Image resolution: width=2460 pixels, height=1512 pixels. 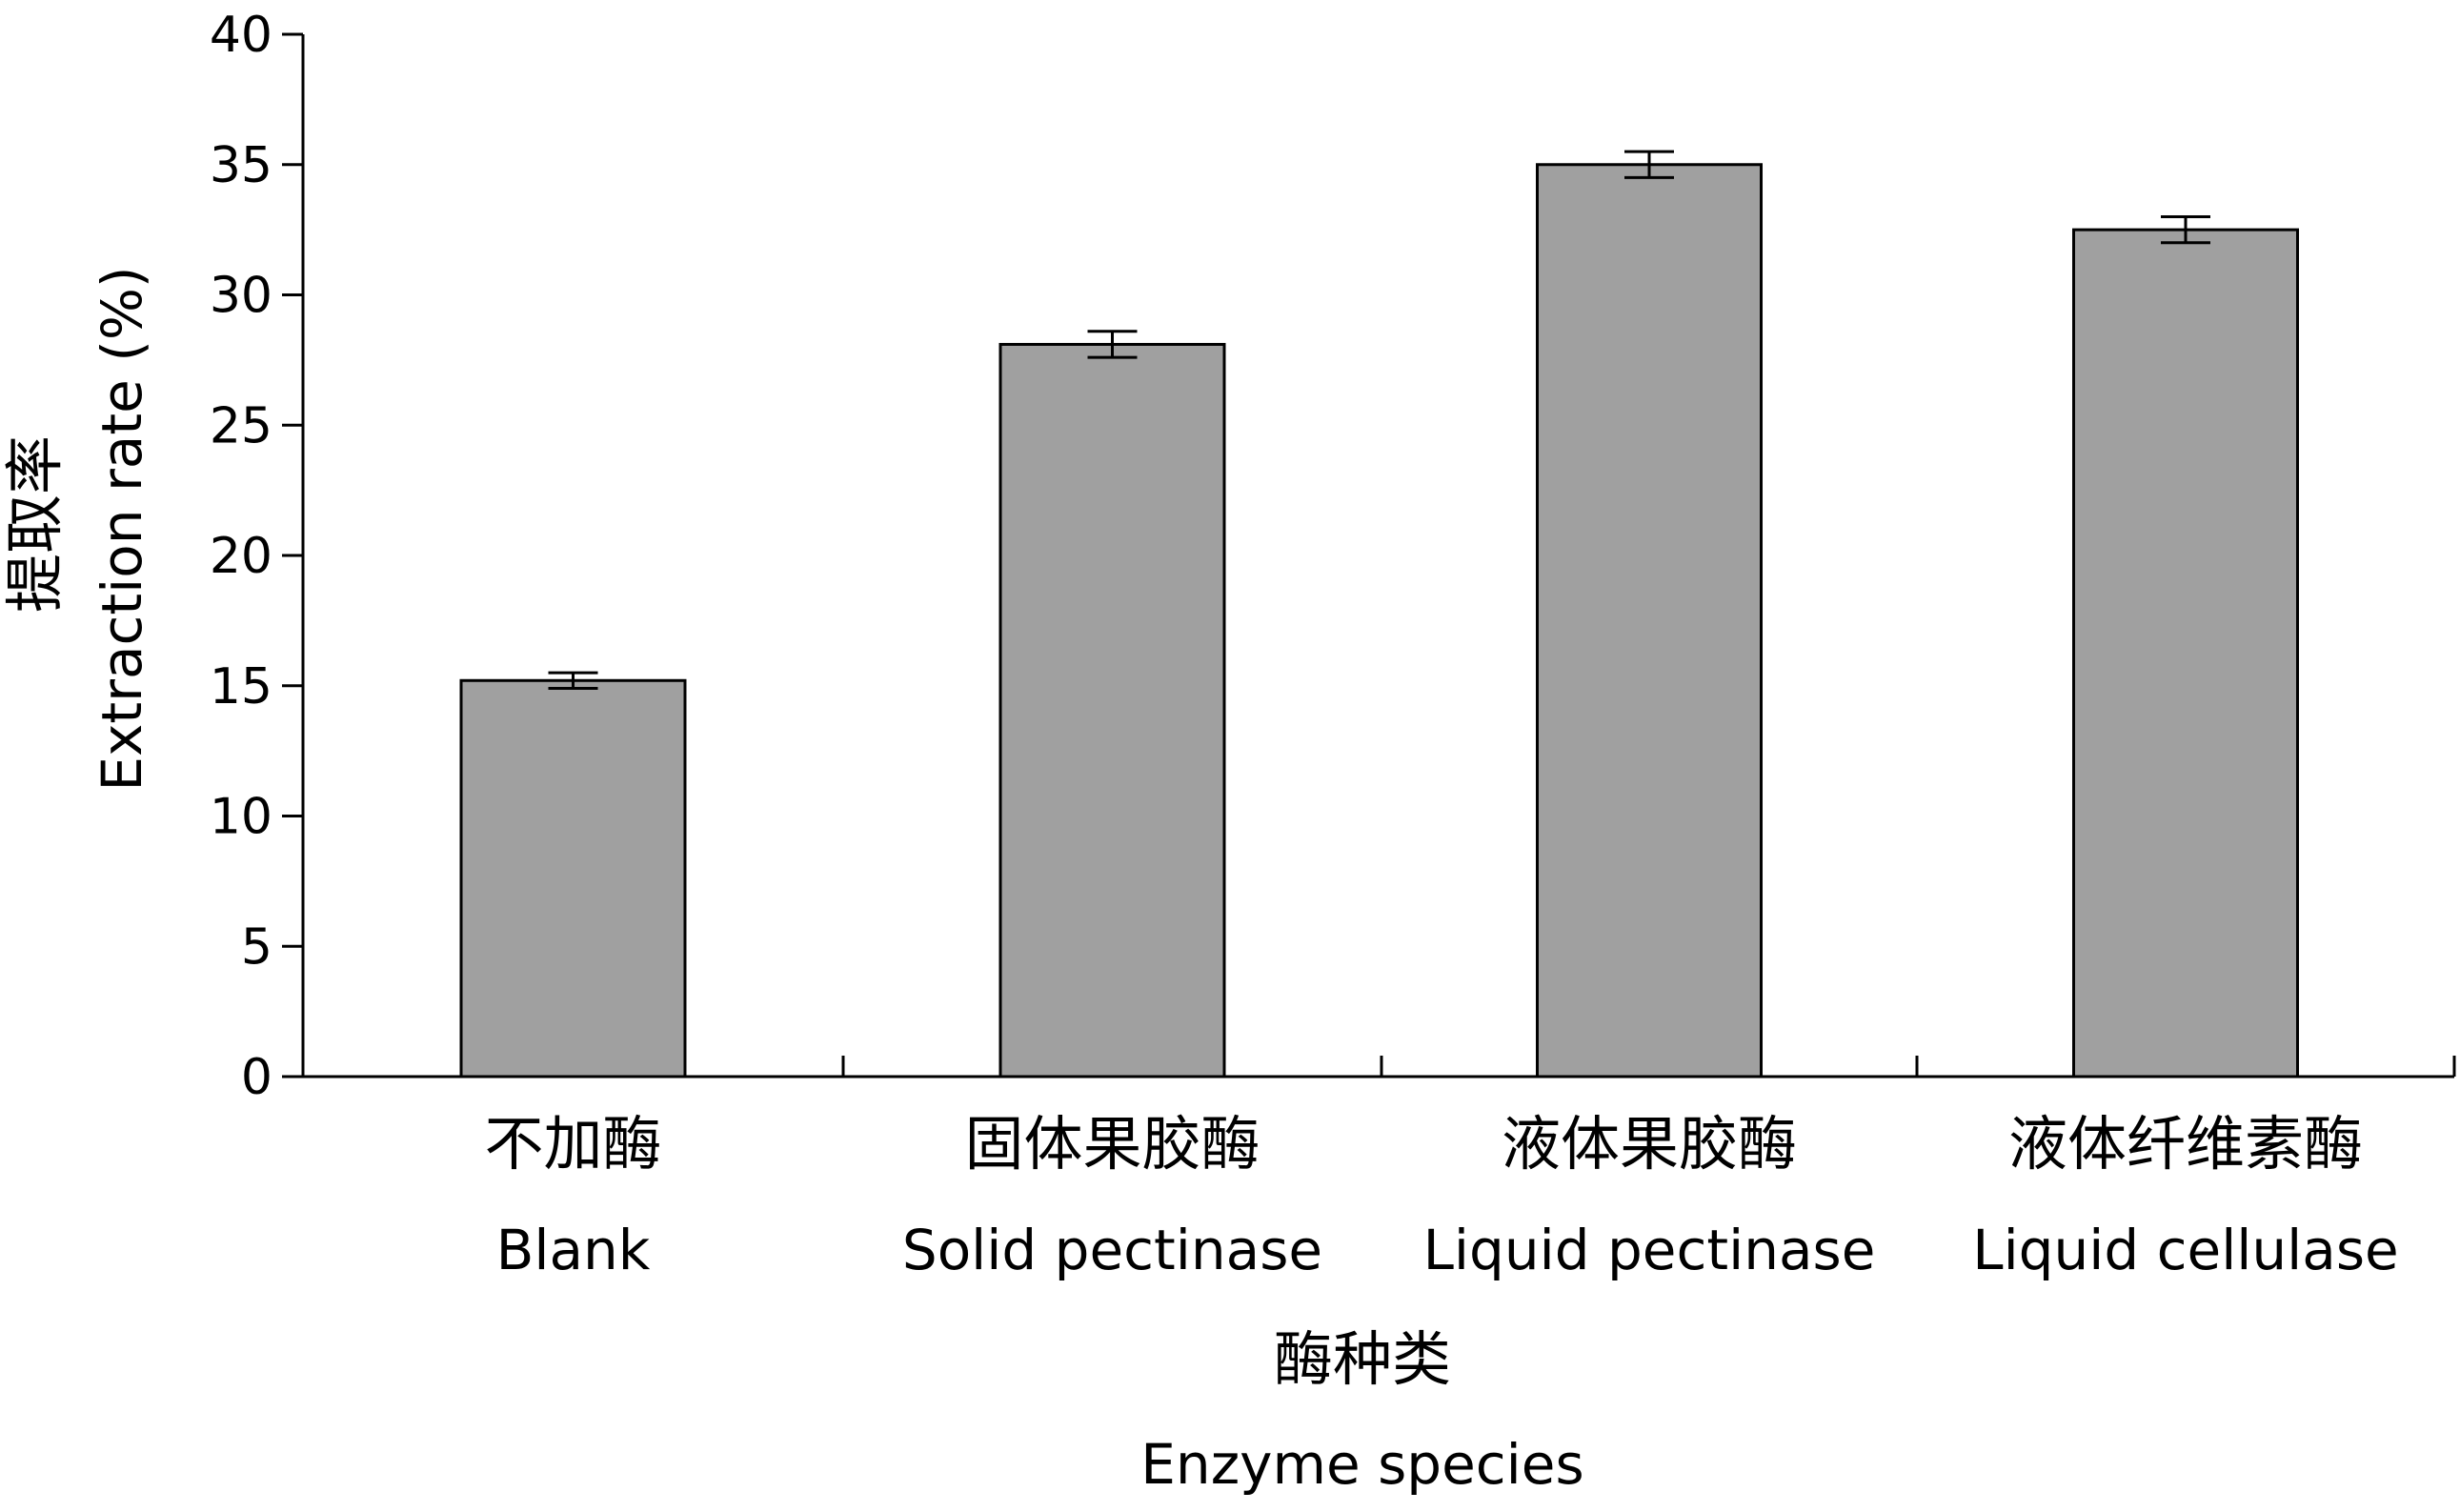 What do you see at coordinates (1649, 1250) in the screenshot?
I see `x-category-label-en: Liquid pectinase` at bounding box center [1649, 1250].